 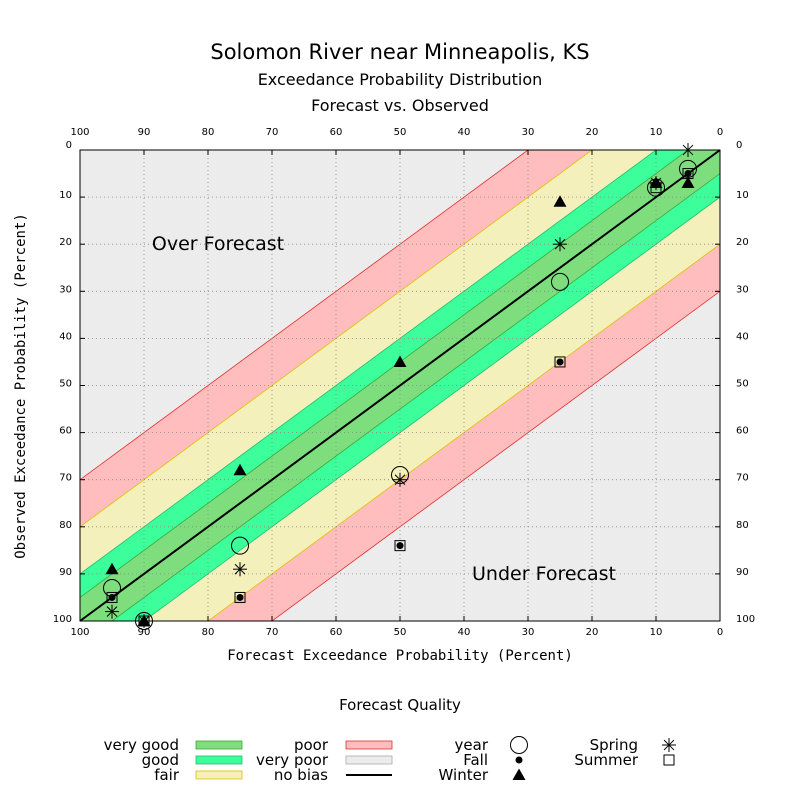 What do you see at coordinates (65, 336) in the screenshot?
I see `y-tick-label: 40` at bounding box center [65, 336].